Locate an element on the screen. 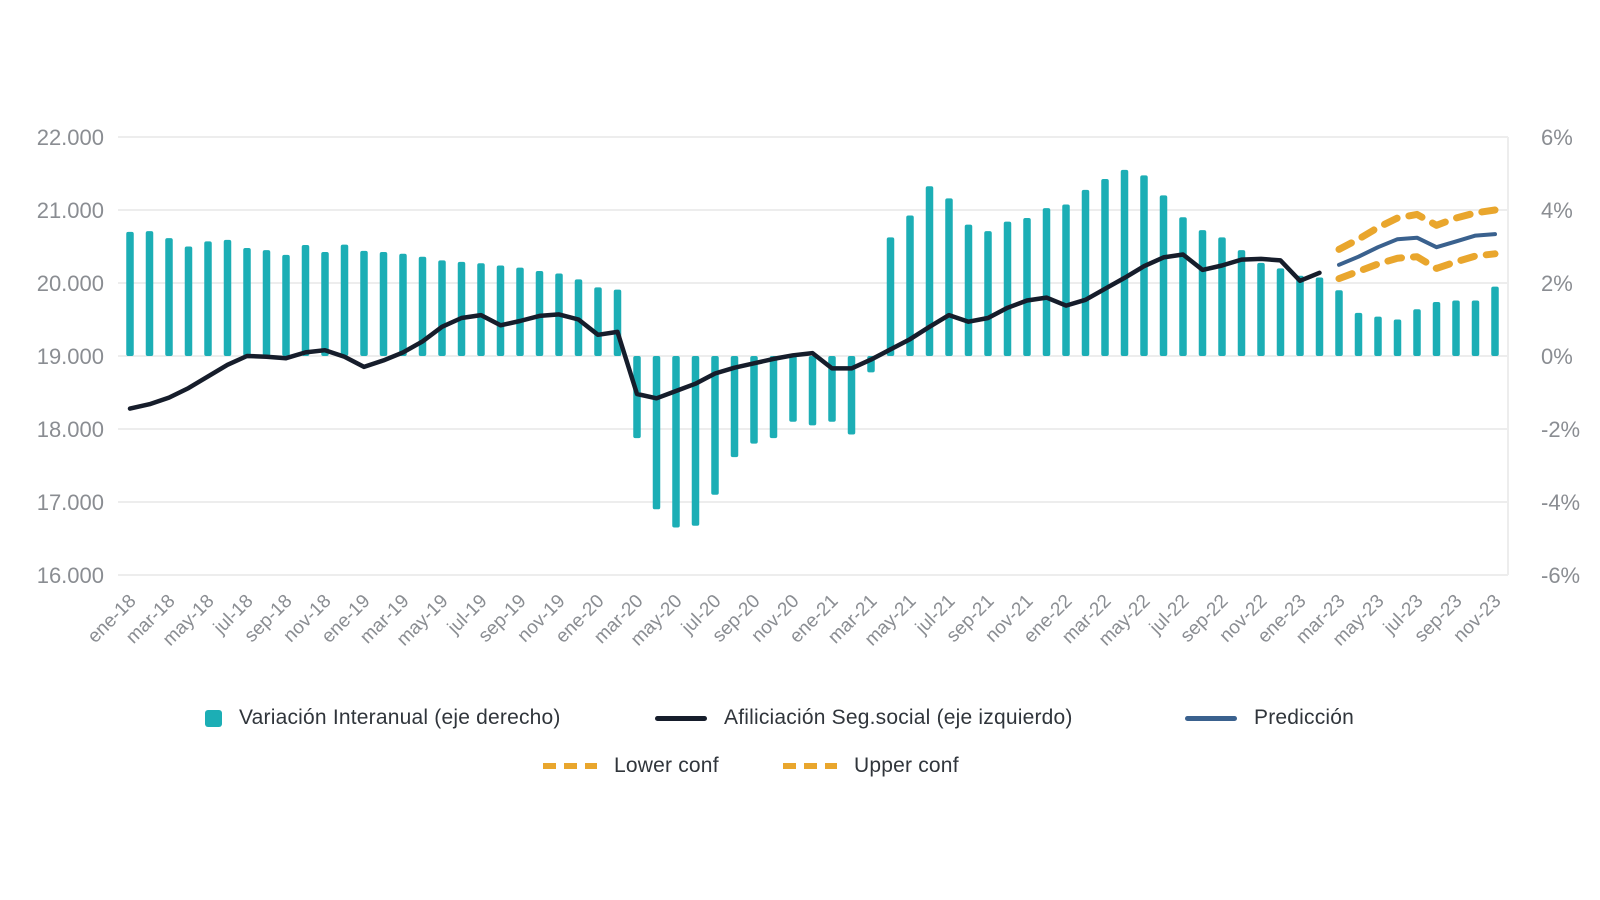 This screenshot has width=1600, height=900. legend-item-afiliacion: Afiliciación Seg.social (eje izquierdo) is located at coordinates (864, 718).